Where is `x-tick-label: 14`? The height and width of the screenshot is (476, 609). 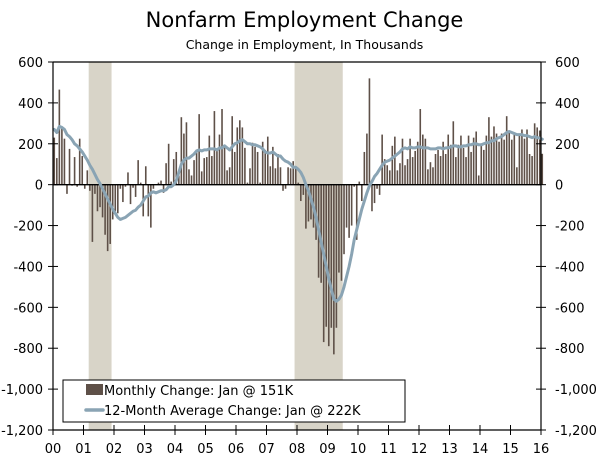 x-tick-label: 14 is located at coordinates (480, 449).